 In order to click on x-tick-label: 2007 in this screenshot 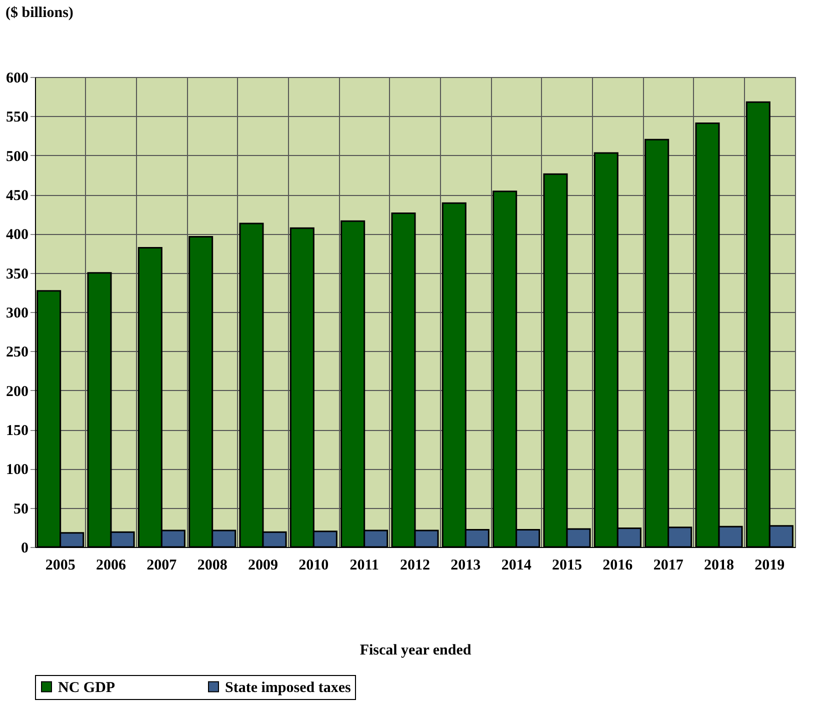, I will do `click(162, 566)`.